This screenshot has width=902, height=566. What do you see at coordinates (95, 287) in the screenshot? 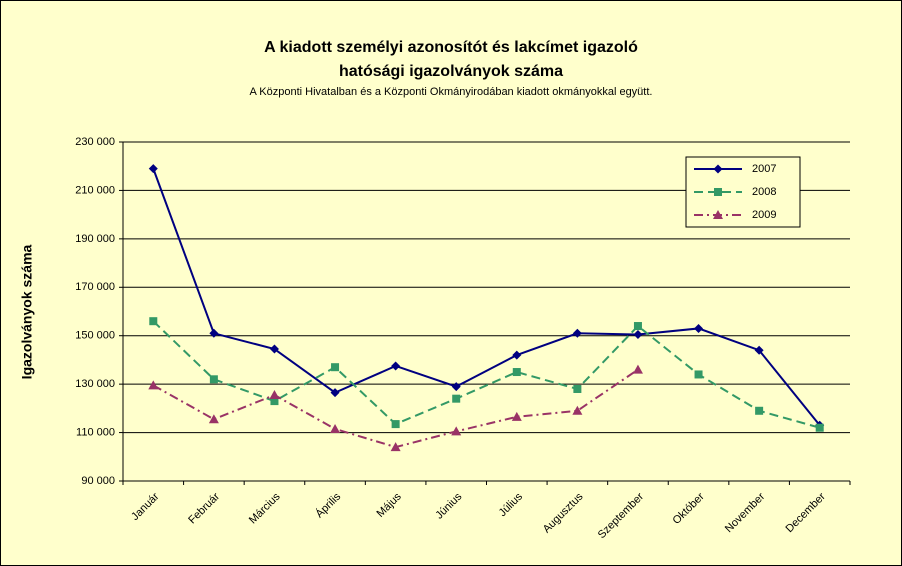
I see `y-tick-label: 170 000` at bounding box center [95, 287].